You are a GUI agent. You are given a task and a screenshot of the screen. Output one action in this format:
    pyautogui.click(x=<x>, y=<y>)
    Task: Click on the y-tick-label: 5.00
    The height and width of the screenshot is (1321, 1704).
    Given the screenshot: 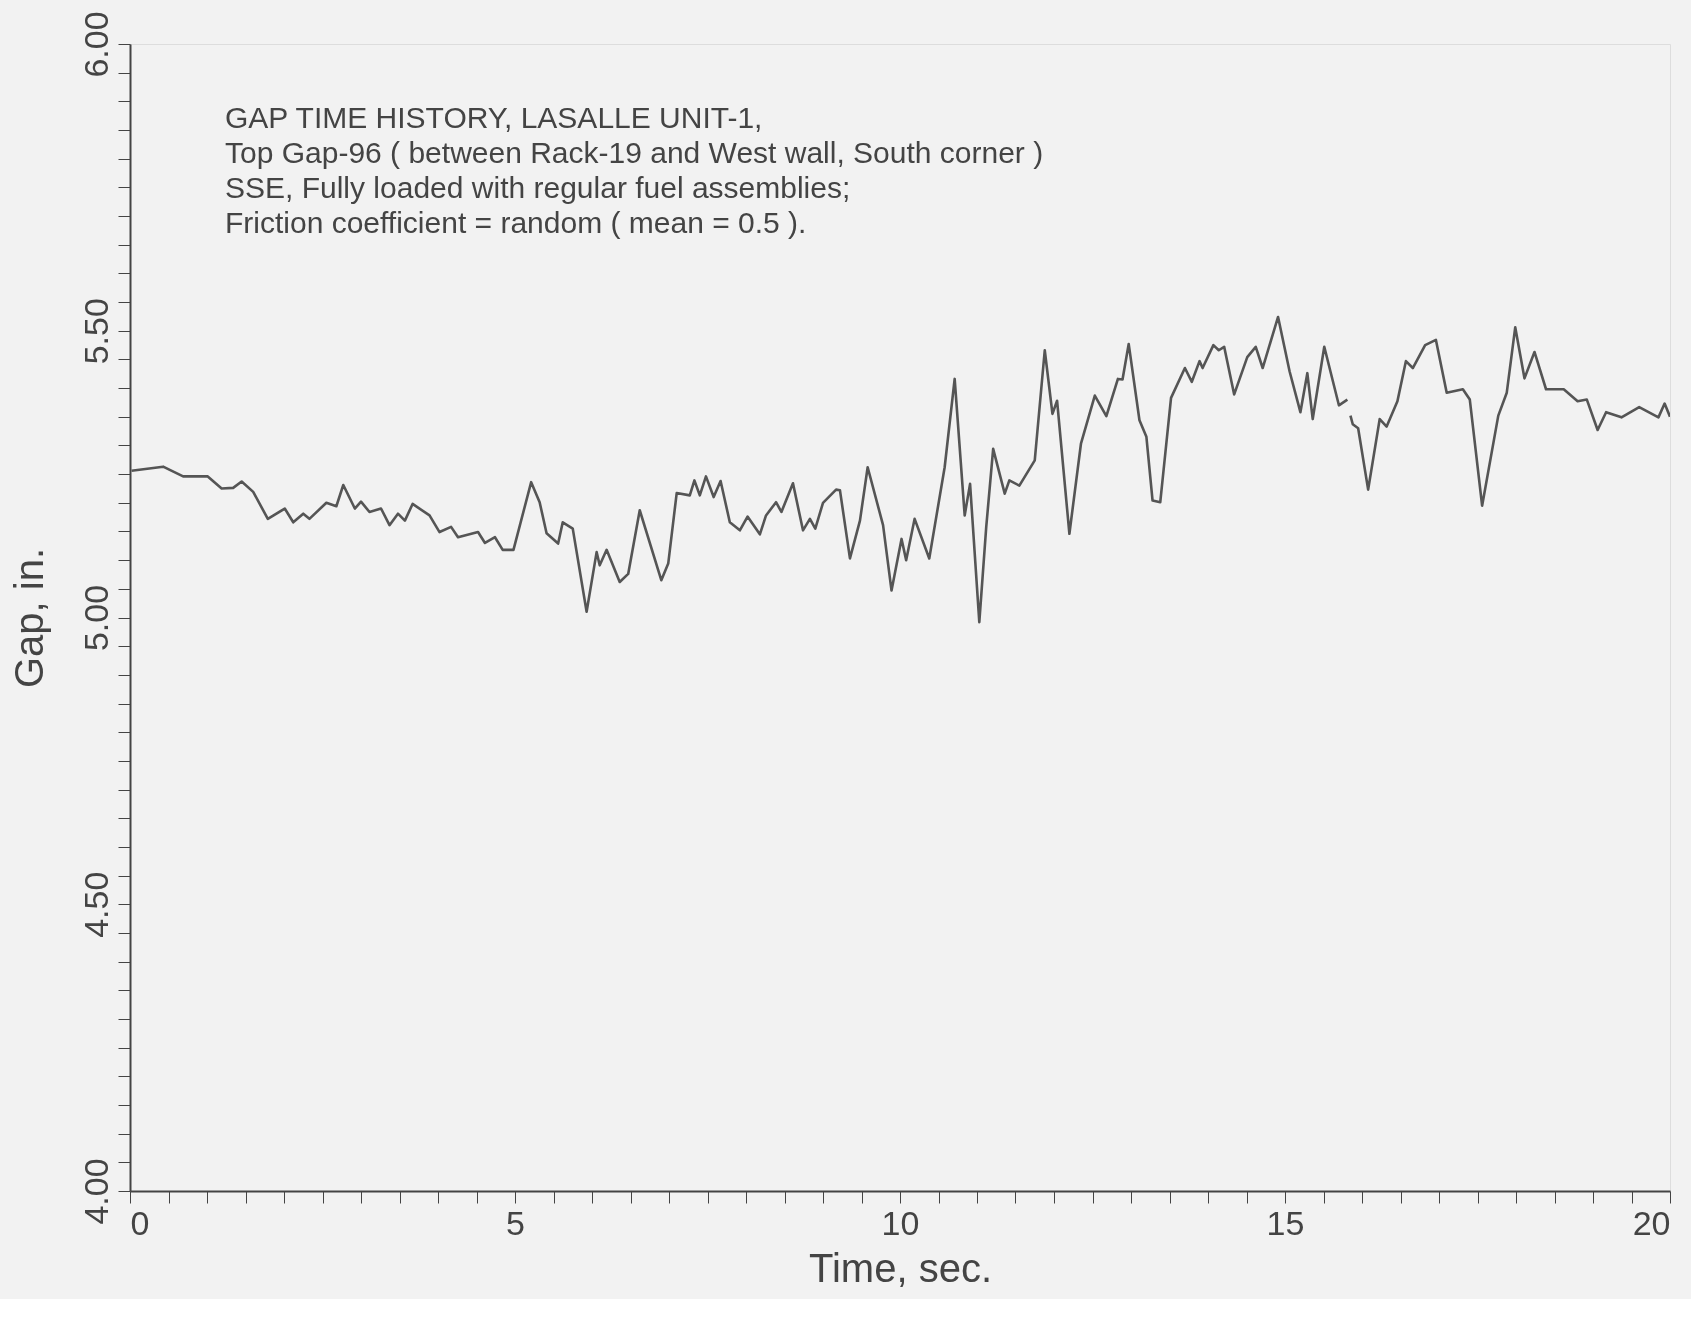 What is the action you would take?
    pyautogui.click(x=95, y=618)
    